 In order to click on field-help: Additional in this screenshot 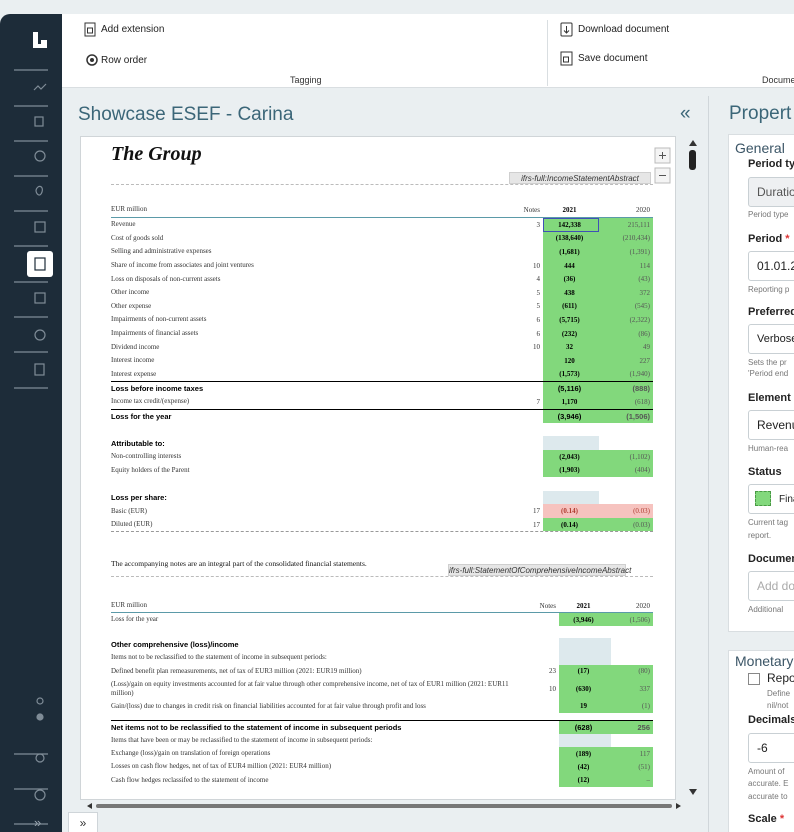, I will do `click(765, 609)`.